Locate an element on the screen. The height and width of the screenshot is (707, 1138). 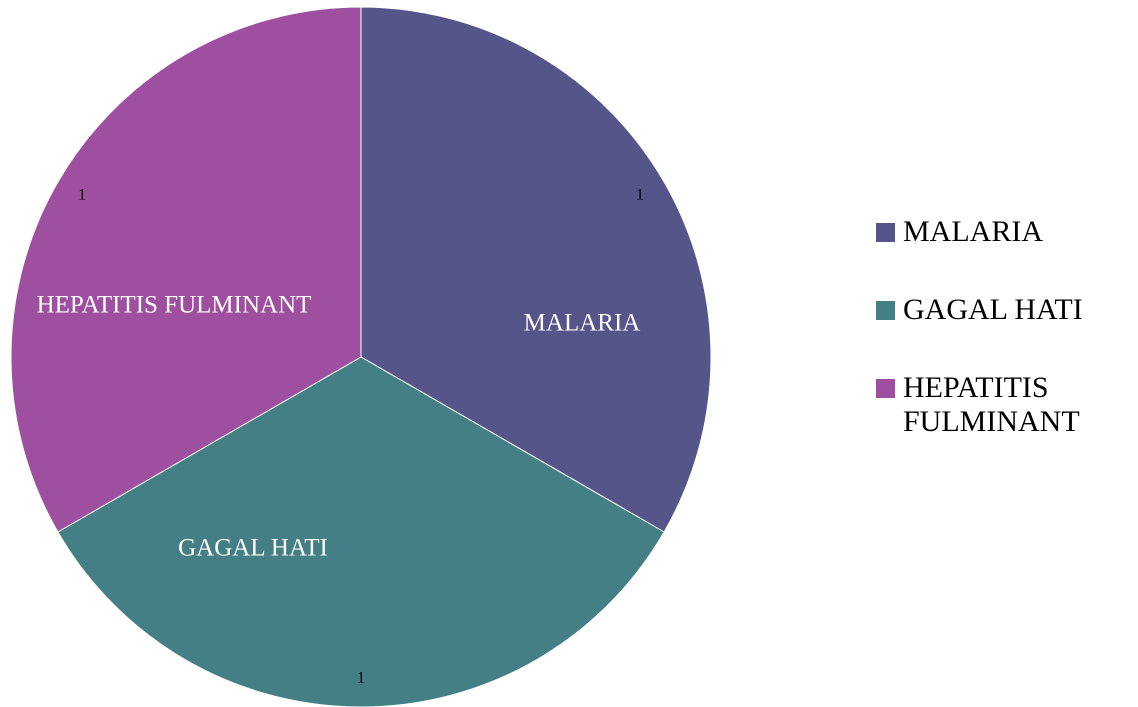
legend-label: MALARIA is located at coordinates (973, 231).